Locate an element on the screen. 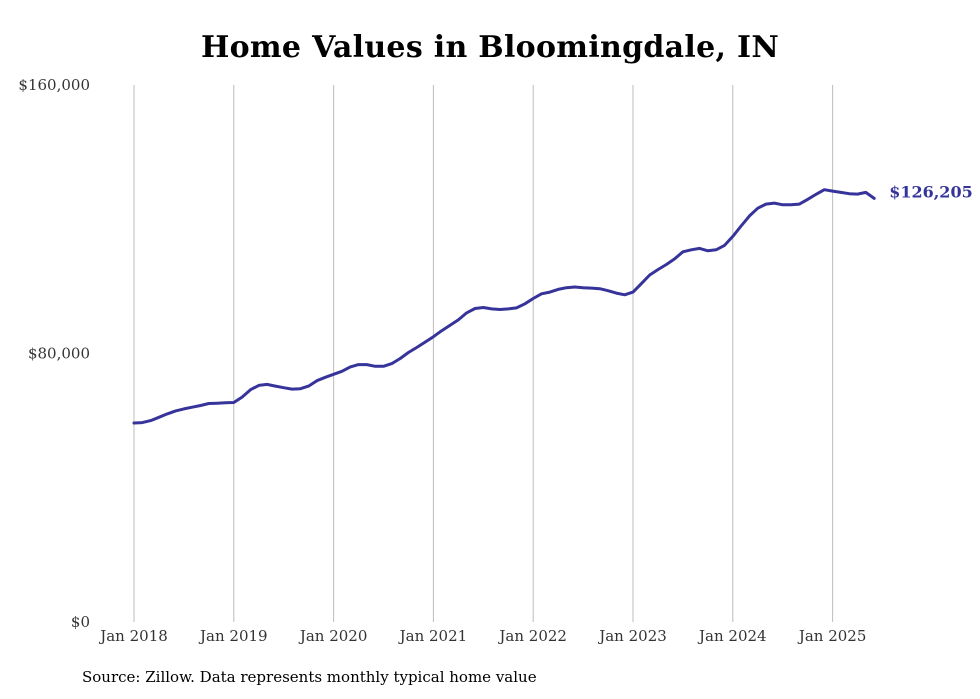  x-tick-label: Jan 2025 is located at coordinates (832, 636).